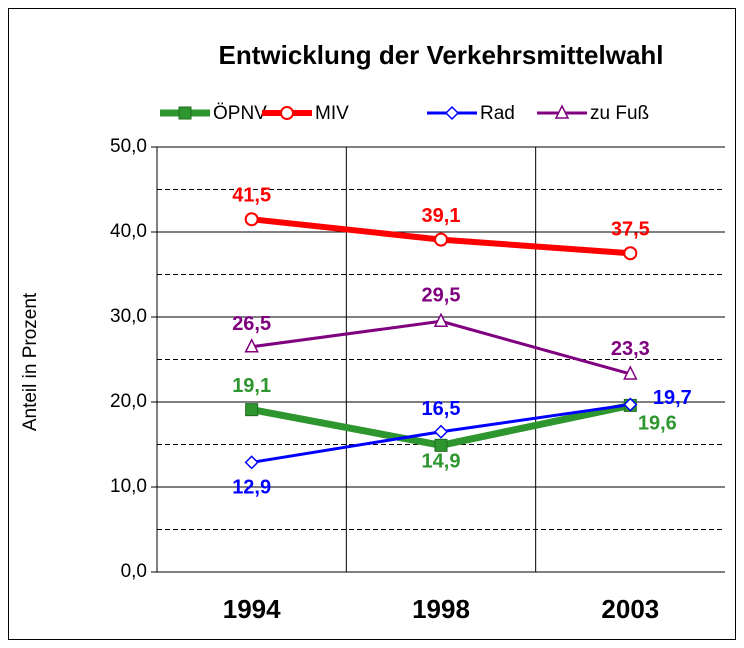 The image size is (744, 648). I want to click on x-tick-label: 1994, so click(252, 609).